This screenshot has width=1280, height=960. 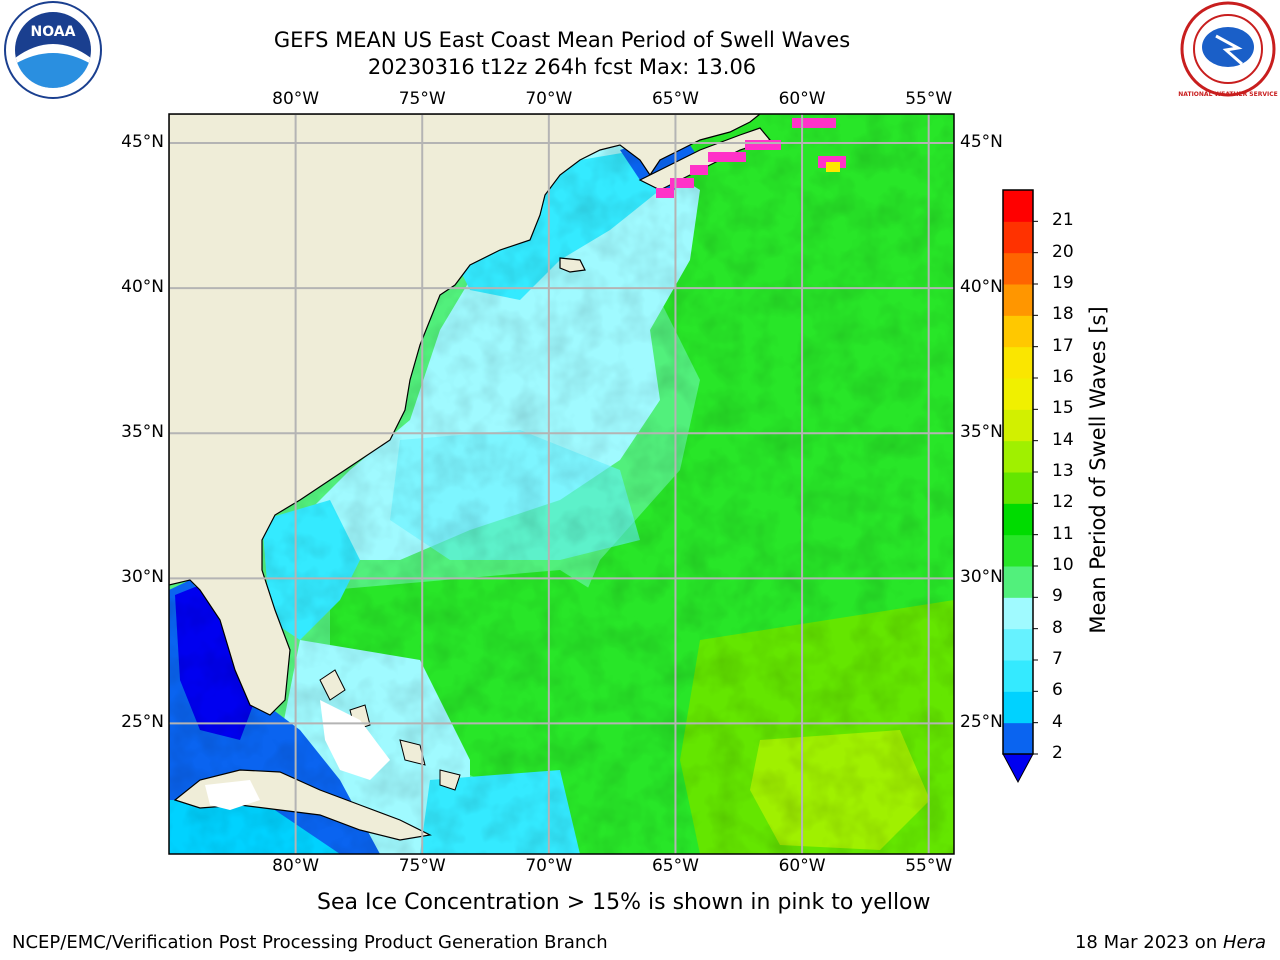 What do you see at coordinates (1063, 408) in the screenshot?
I see `colorbar-tick-label: 15` at bounding box center [1063, 408].